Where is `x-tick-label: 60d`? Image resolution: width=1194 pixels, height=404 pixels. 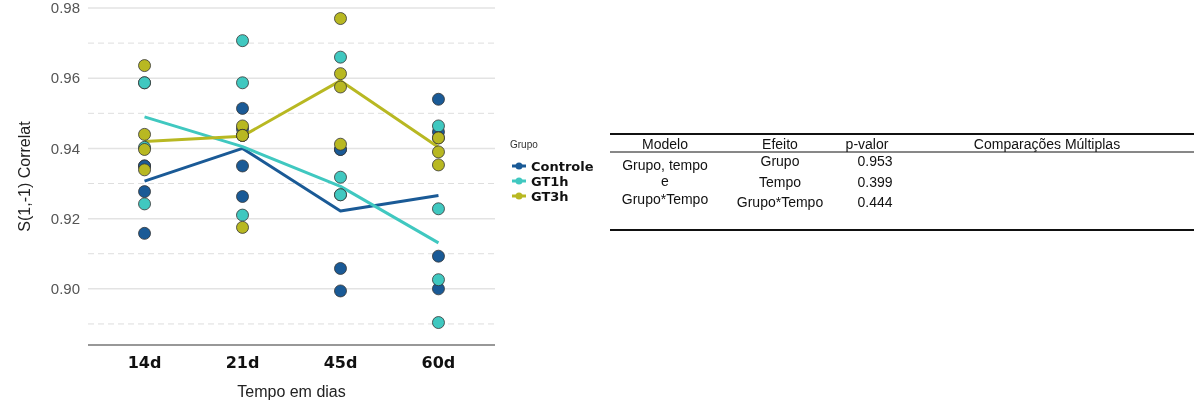
x-tick-label: 60d is located at coordinates (438, 362).